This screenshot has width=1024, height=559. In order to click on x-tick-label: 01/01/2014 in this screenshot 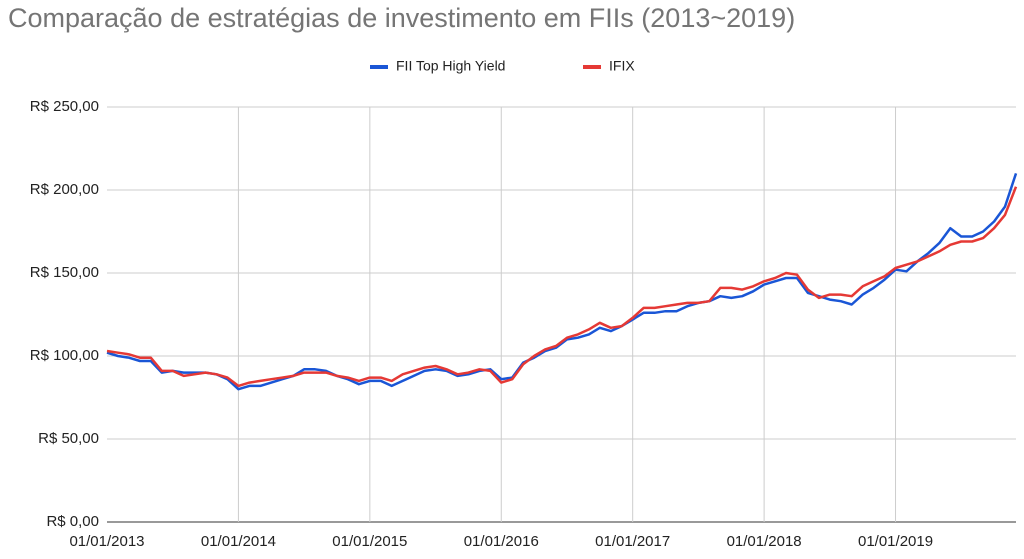, I will do `click(238, 541)`.